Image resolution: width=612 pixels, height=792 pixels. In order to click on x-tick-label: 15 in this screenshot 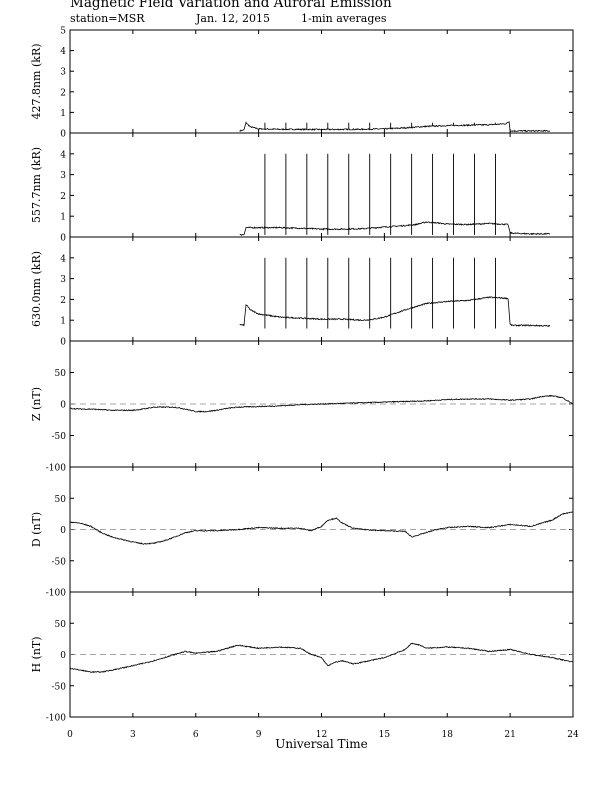, I will do `click(385, 735)`.